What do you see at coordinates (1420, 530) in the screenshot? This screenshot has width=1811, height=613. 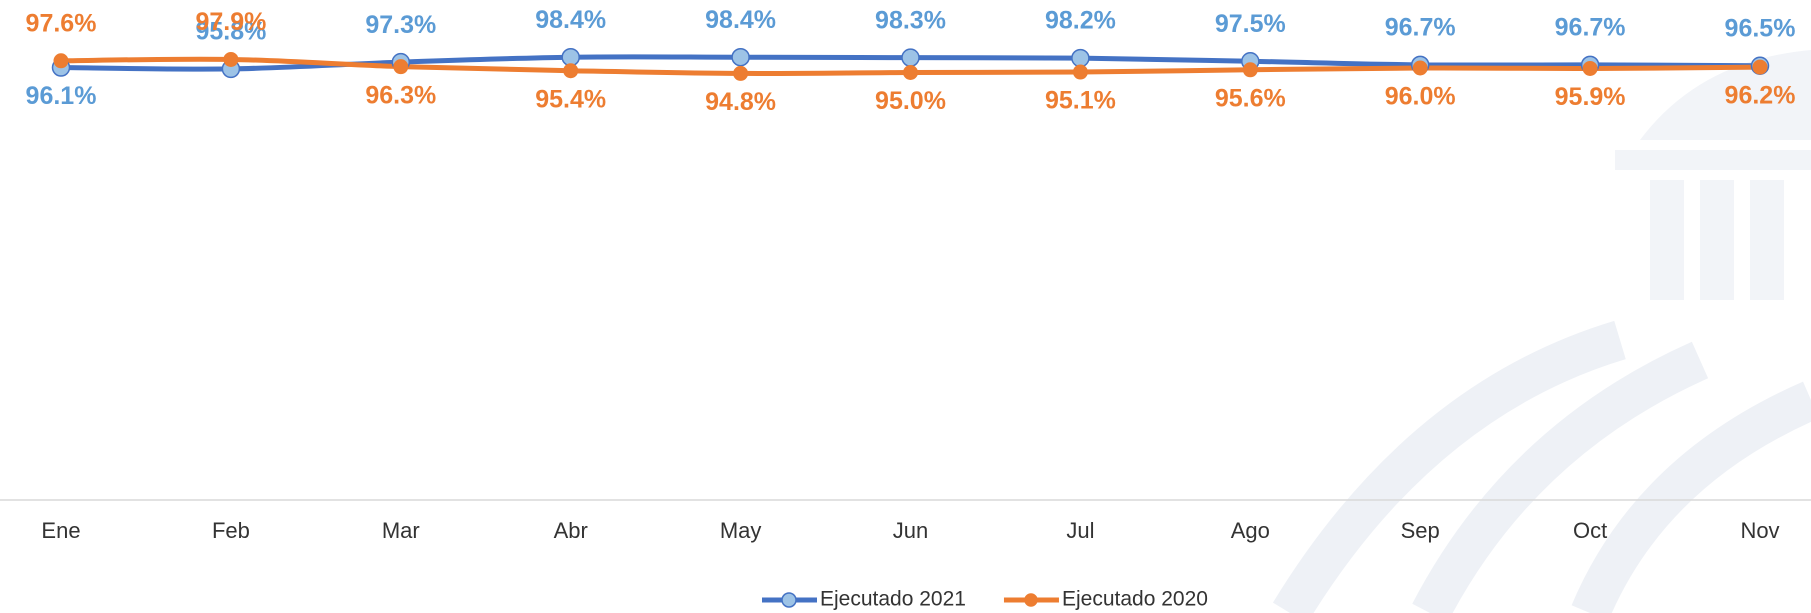 I see `x-tick-label: Sep` at bounding box center [1420, 530].